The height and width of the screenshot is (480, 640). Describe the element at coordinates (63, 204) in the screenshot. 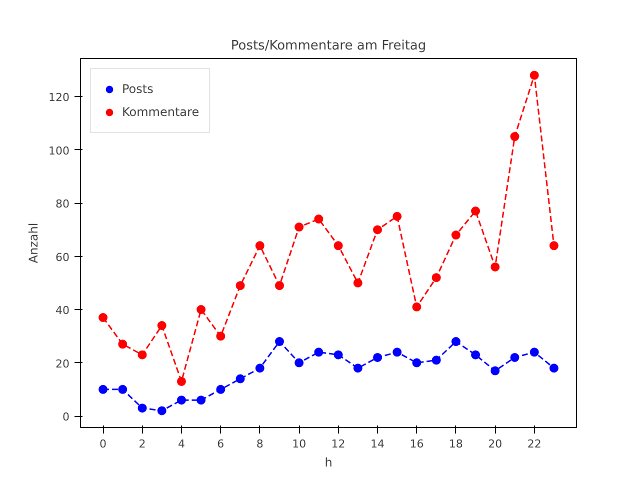

I see `y-tick-label: 80` at that location.